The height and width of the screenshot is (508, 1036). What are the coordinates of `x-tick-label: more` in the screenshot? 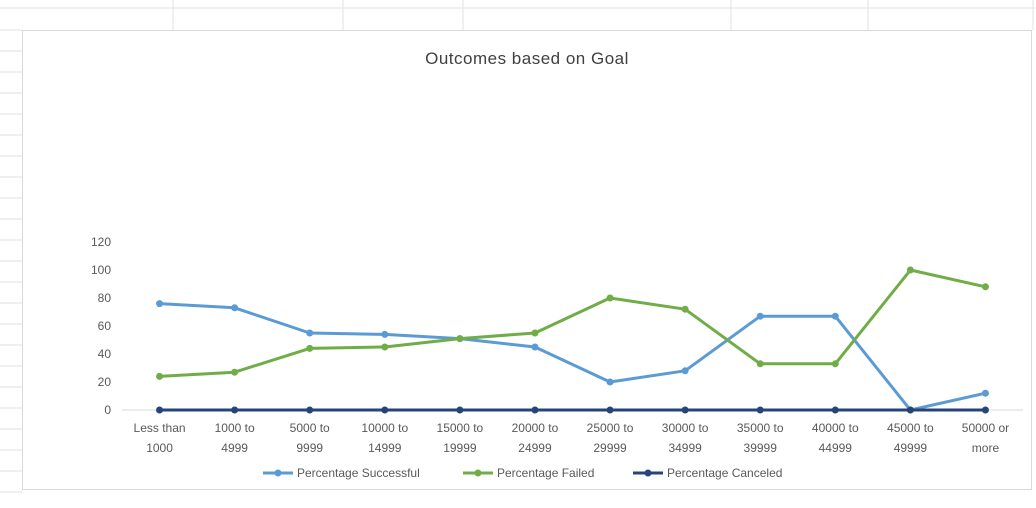 It's located at (986, 448).